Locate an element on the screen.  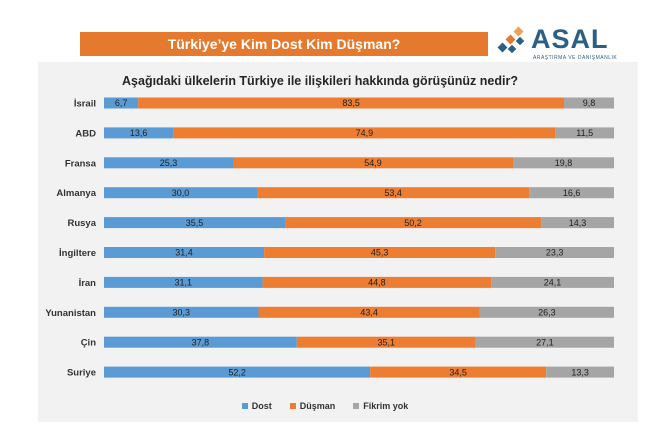
data-label: 52,2 is located at coordinates (237, 372).